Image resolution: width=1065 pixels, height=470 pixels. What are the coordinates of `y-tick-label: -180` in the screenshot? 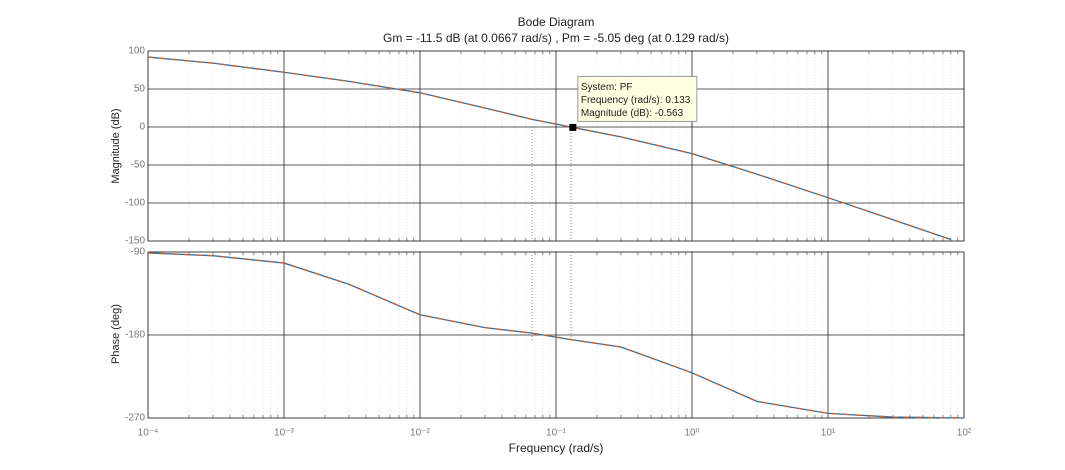 It's located at (135, 335).